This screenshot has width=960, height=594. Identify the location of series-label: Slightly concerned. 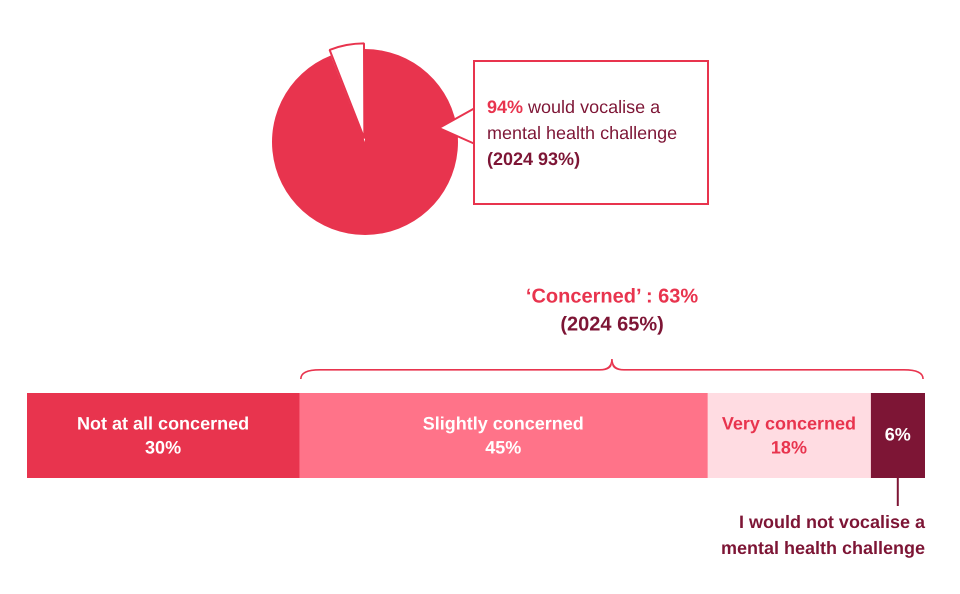
(503, 423).